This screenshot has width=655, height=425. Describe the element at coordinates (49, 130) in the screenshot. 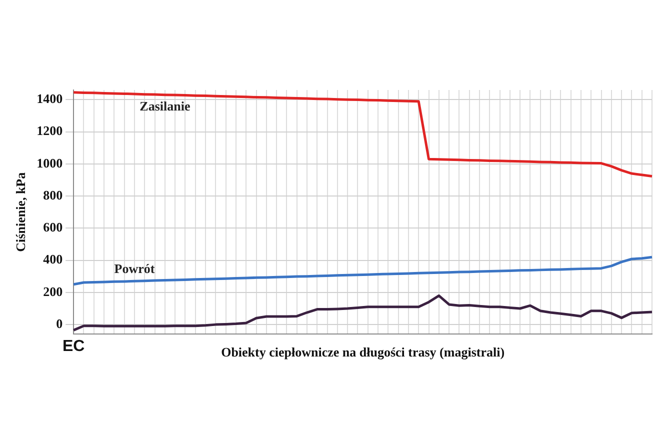

I see `y-tick-label: 1200` at that location.